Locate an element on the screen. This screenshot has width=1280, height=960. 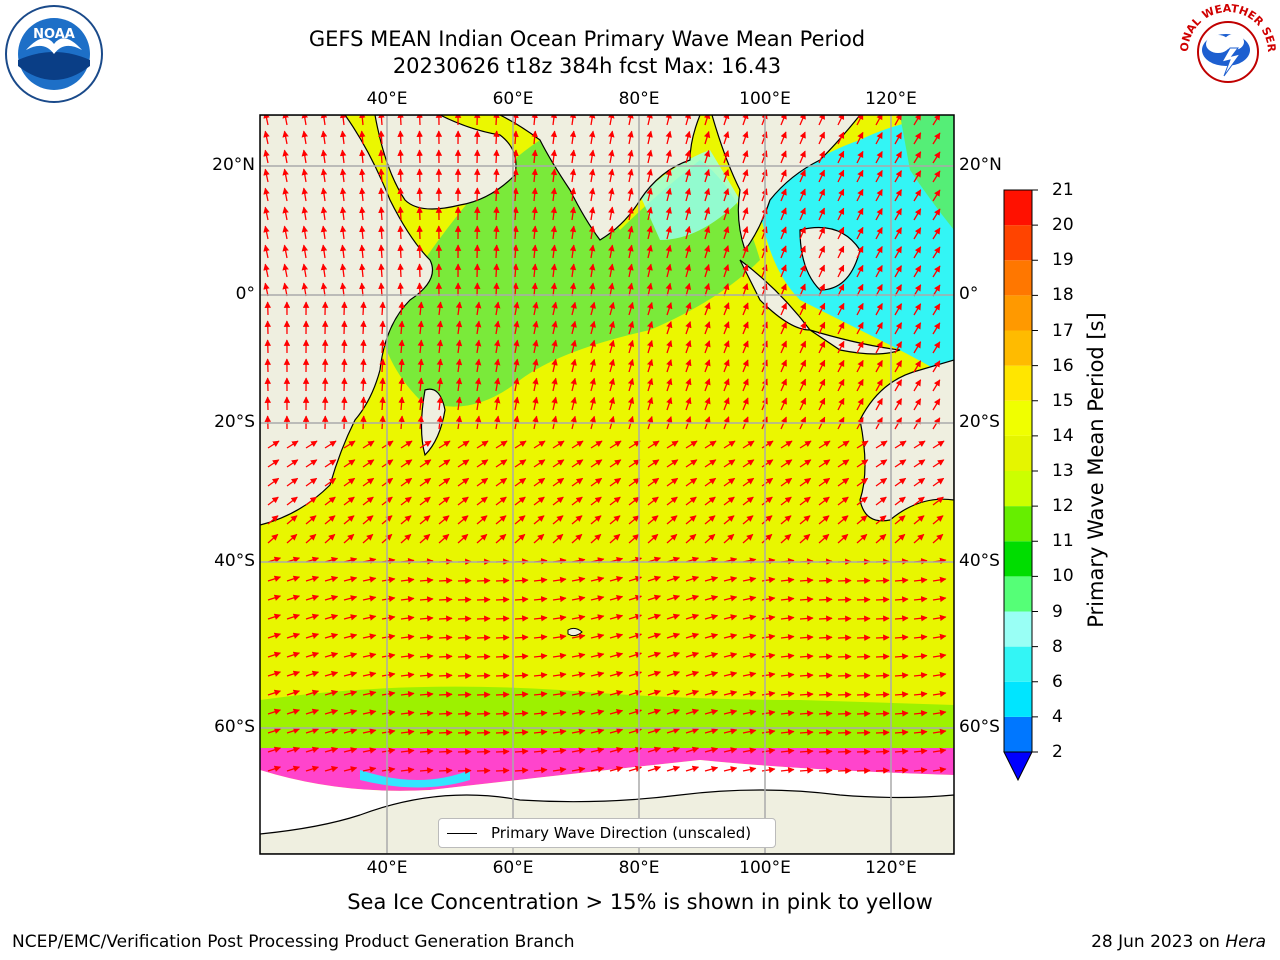
lat-tick-right: 60°S is located at coordinates (979, 727).